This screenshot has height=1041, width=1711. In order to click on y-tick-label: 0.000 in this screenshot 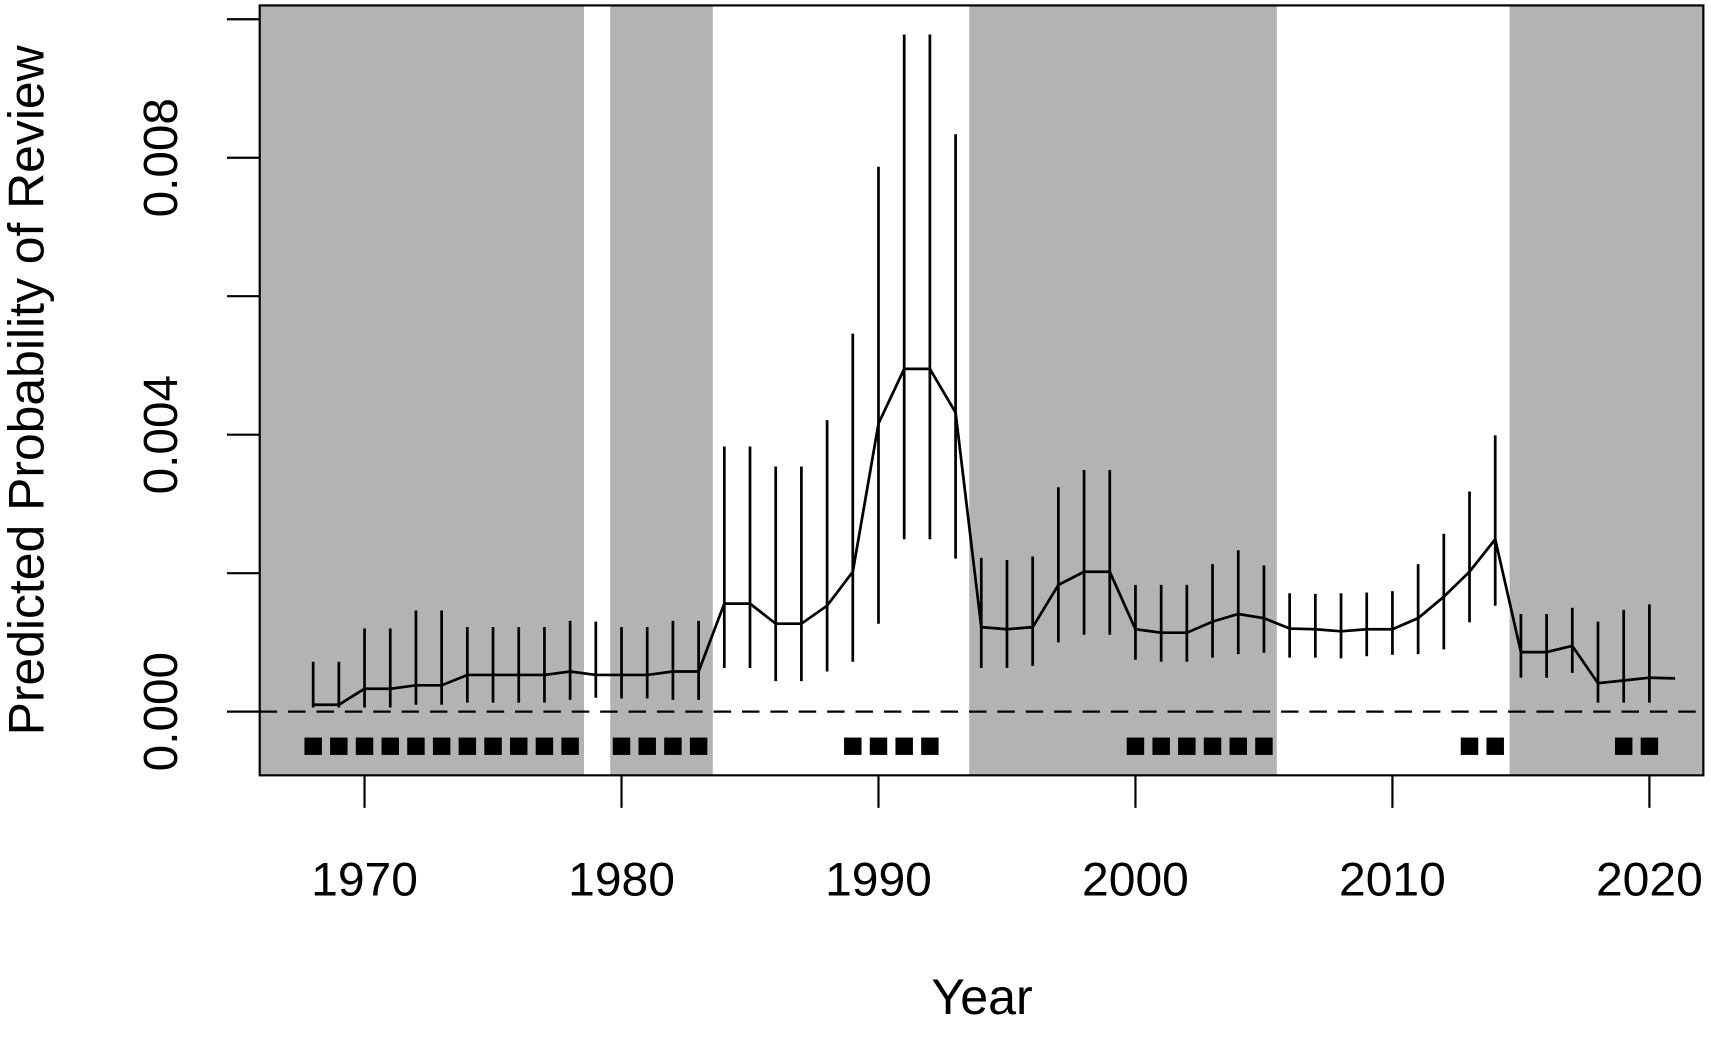, I will do `click(161, 711)`.